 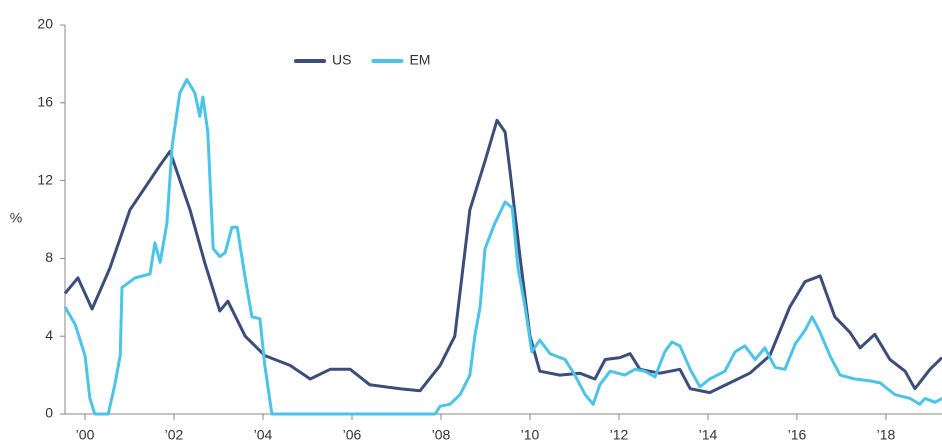 What do you see at coordinates (174, 435) in the screenshot?
I see `x-tick-label: ’02` at bounding box center [174, 435].